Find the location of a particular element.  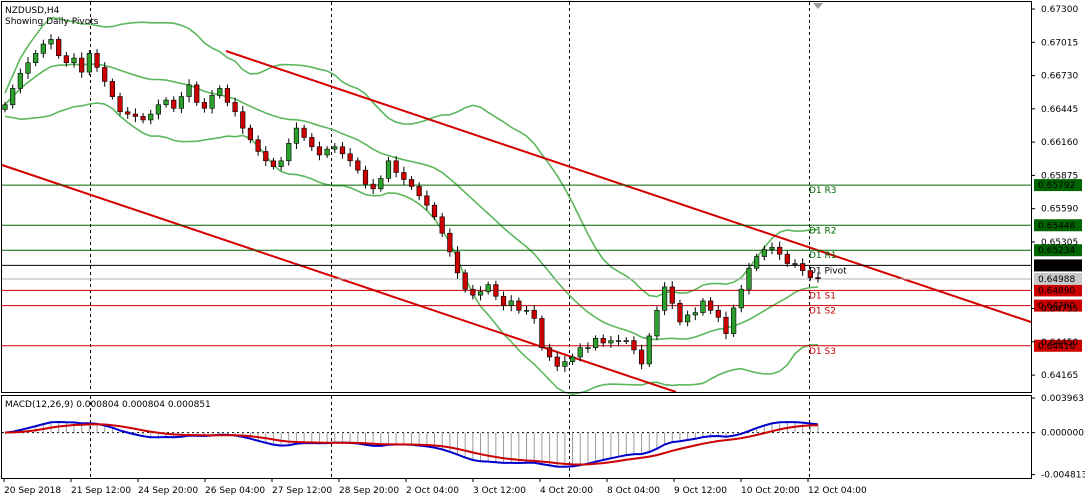

shift-marker-icon is located at coordinates (818, 6).